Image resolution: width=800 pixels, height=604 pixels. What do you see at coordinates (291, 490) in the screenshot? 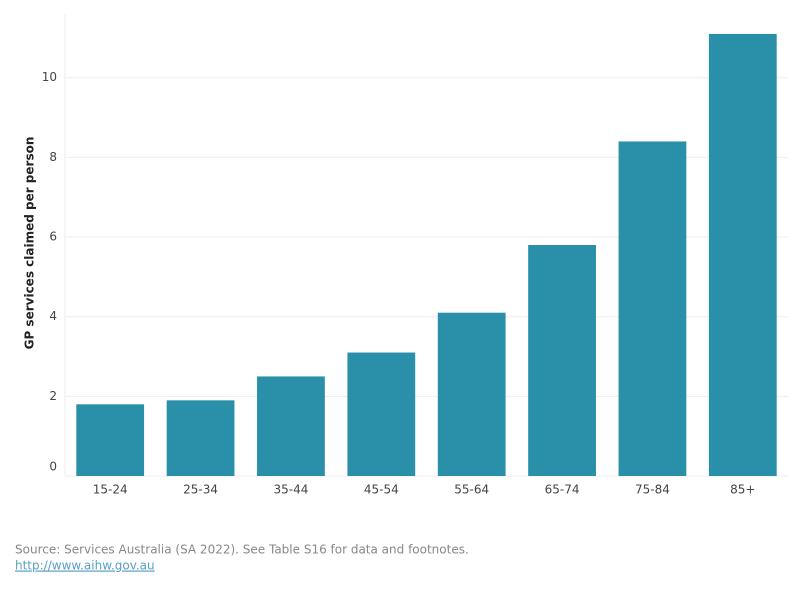
I see `x-tick-label: 35-44` at bounding box center [291, 490].